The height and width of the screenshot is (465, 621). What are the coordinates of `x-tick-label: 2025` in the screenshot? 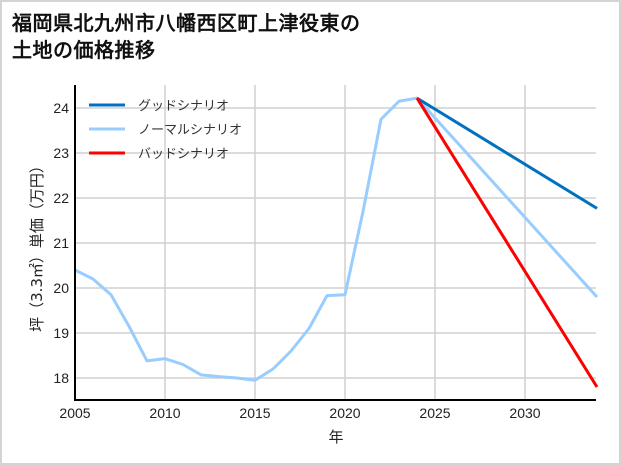 It's located at (434, 413).